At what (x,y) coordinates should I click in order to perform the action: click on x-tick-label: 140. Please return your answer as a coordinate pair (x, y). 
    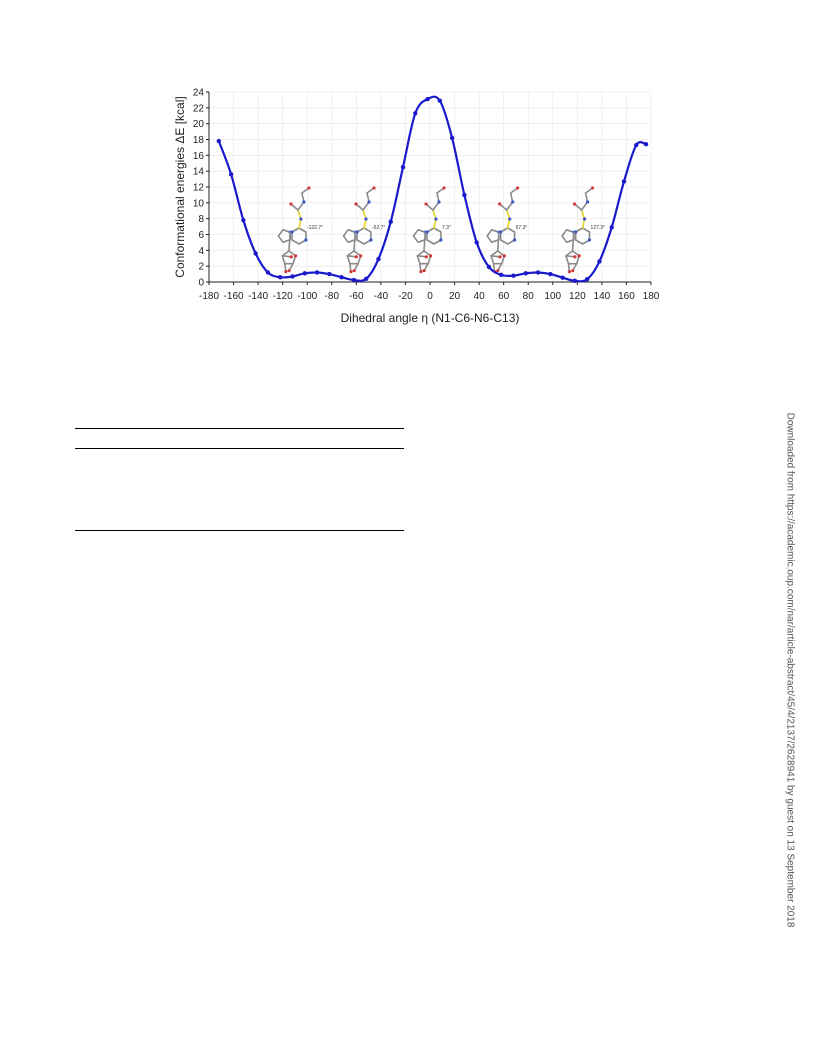
    Looking at the image, I should click on (602, 296).